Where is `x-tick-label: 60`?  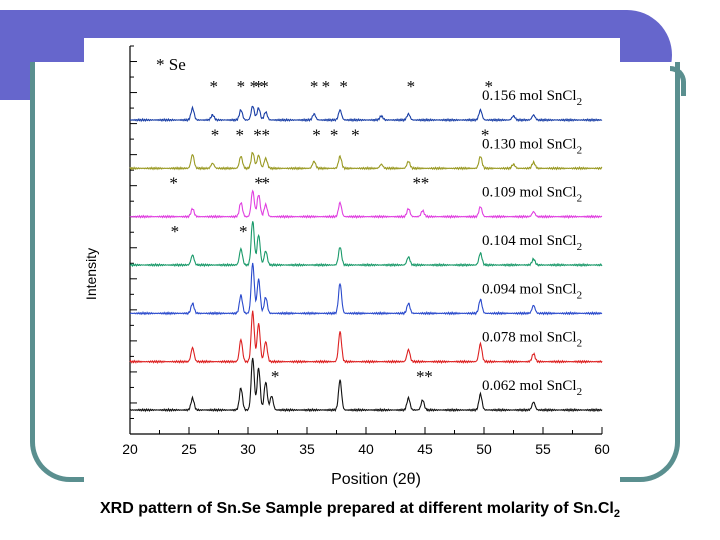 x-tick-label: 60 is located at coordinates (602, 449).